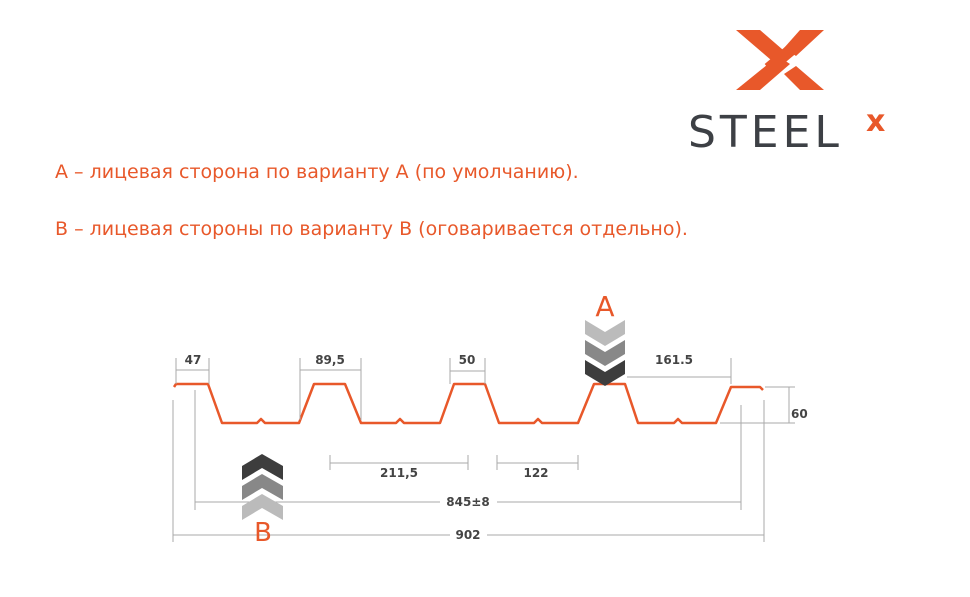  I want to click on dim-845: 845±8, so click(467, 502).